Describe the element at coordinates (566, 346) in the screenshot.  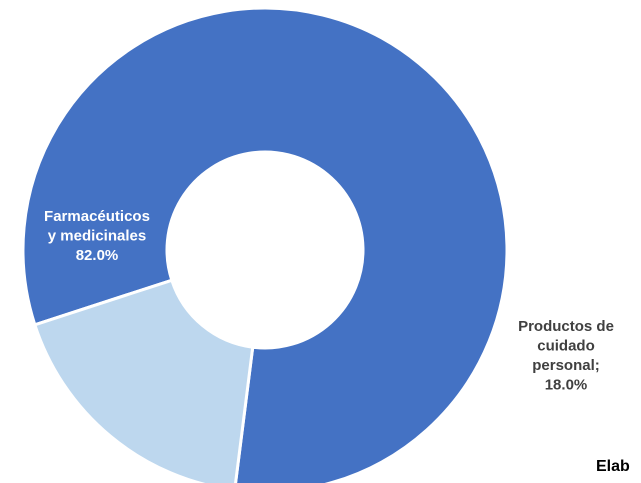
I see `slice-label-line: cuidado` at that location.